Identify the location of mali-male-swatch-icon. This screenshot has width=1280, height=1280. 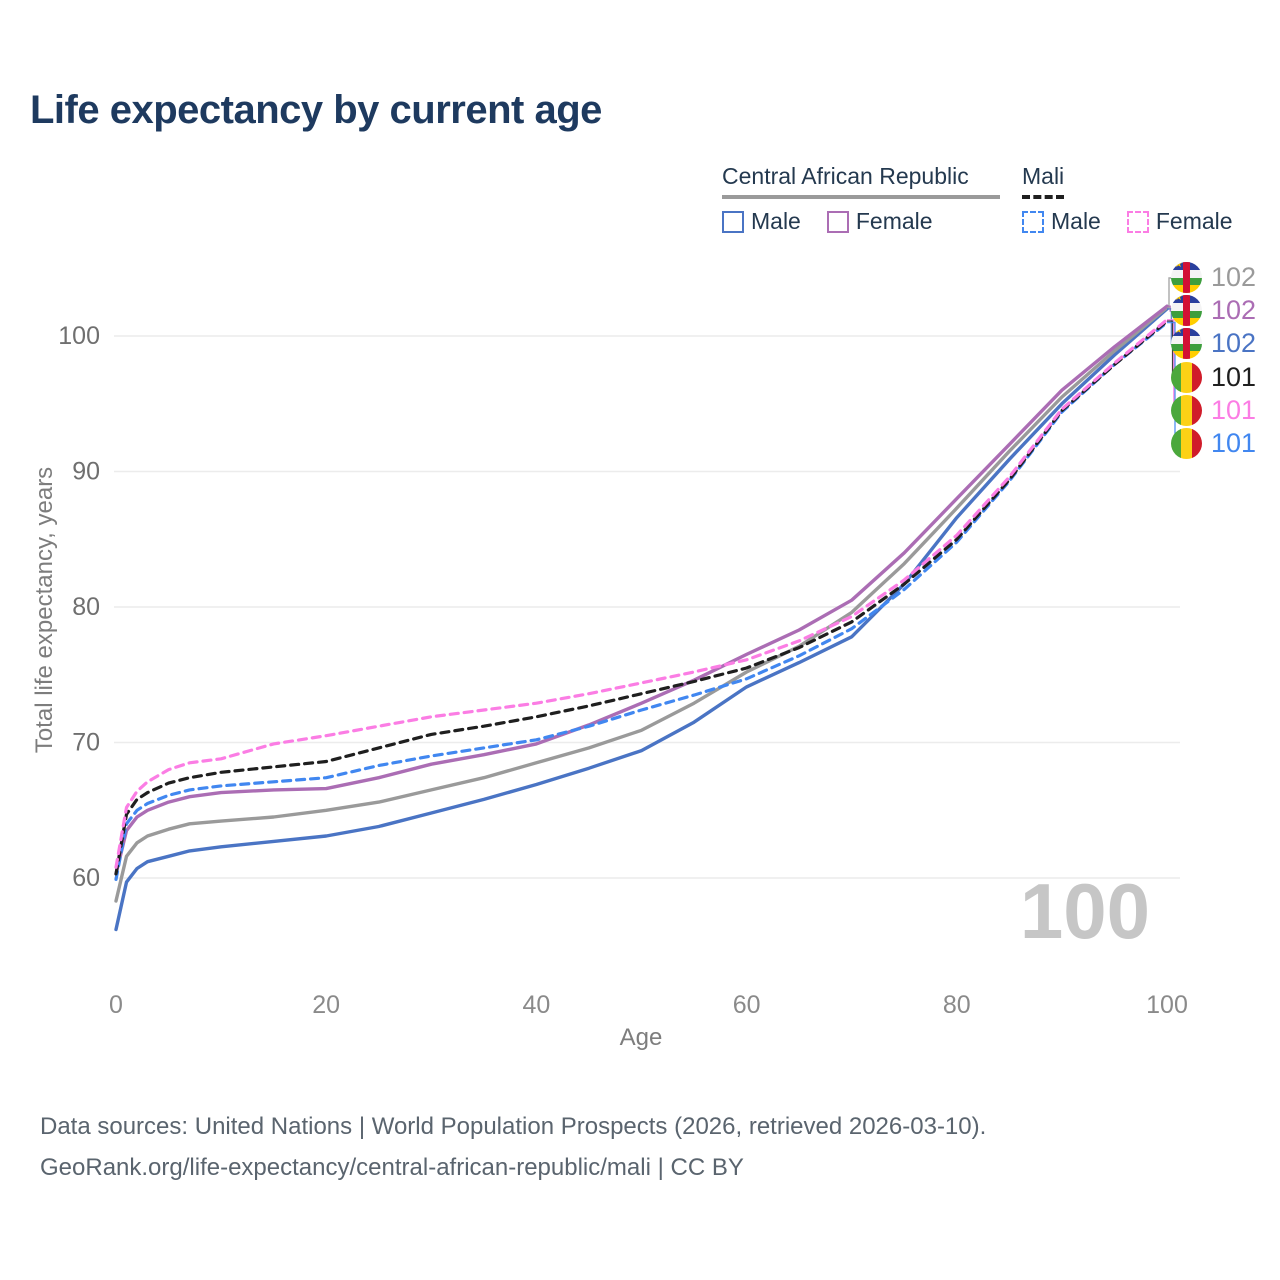
(1033, 221).